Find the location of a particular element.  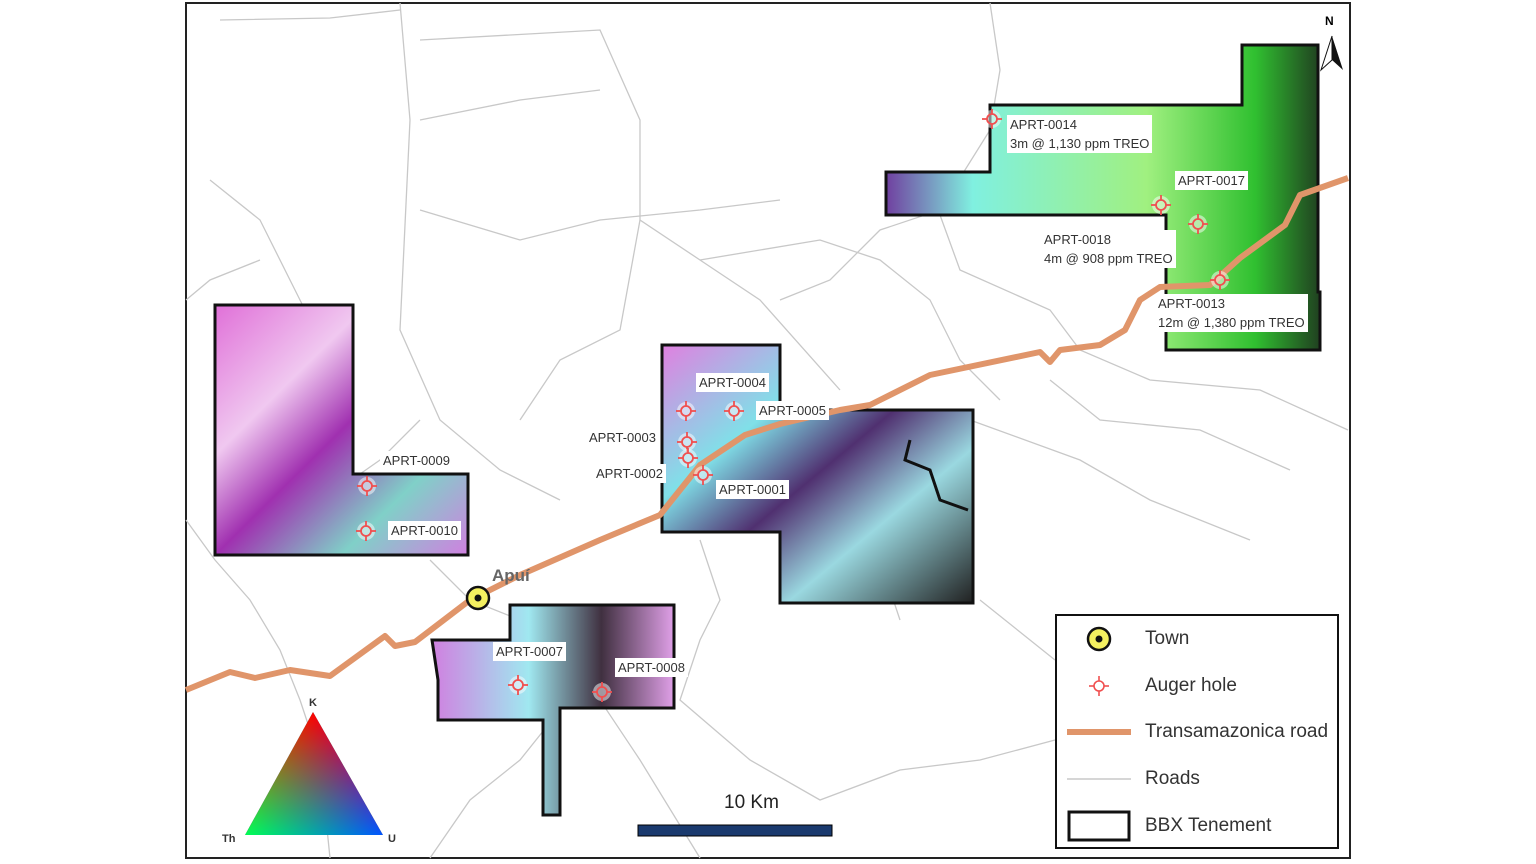

hole-id: APRT-0010 is located at coordinates (424, 530).